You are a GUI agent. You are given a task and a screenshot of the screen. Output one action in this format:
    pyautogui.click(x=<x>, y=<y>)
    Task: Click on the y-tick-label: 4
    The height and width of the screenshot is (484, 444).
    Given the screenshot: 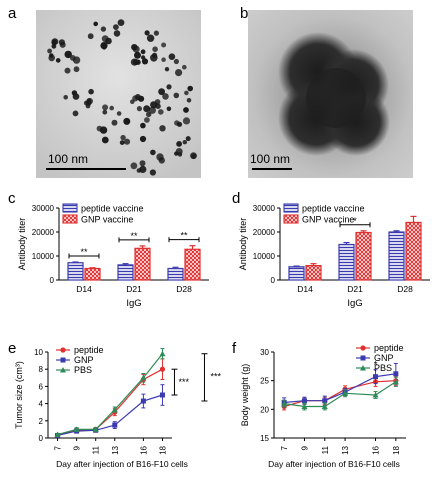 What is the action you would take?
    pyautogui.click(x=41, y=404)
    